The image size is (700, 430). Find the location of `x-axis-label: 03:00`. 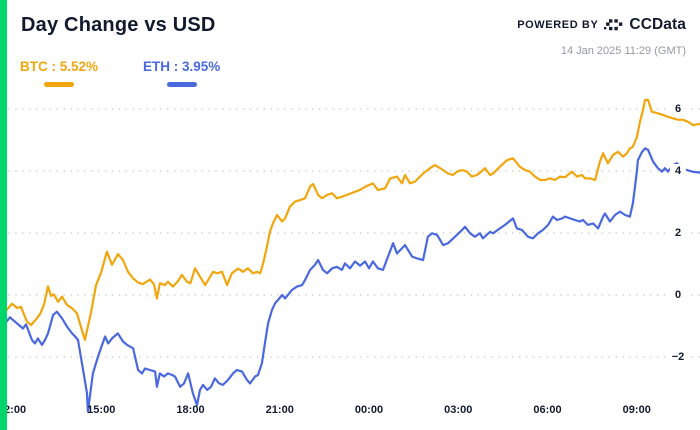

x-axis-label: 03:00 is located at coordinates (458, 410).